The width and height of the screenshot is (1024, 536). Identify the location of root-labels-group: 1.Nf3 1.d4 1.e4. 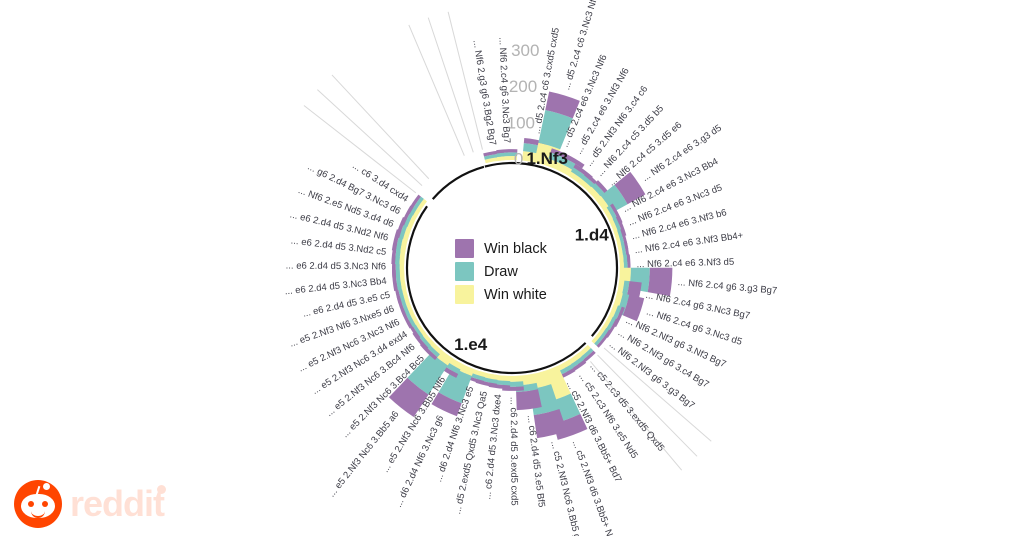
(531, 251).